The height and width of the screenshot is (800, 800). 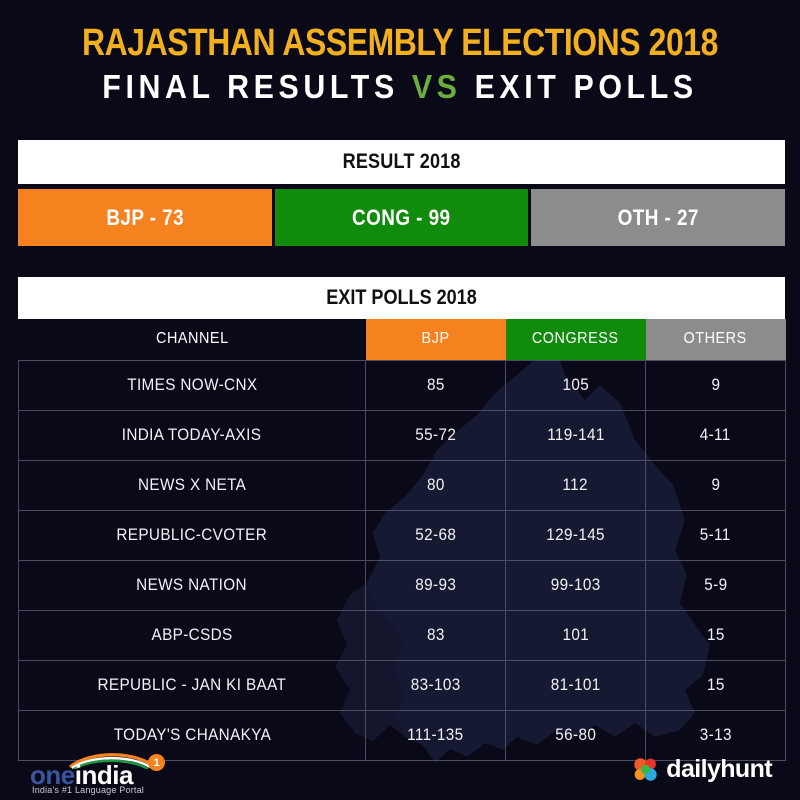 What do you see at coordinates (192, 584) in the screenshot?
I see `cell-channel: NEWS NATION` at bounding box center [192, 584].